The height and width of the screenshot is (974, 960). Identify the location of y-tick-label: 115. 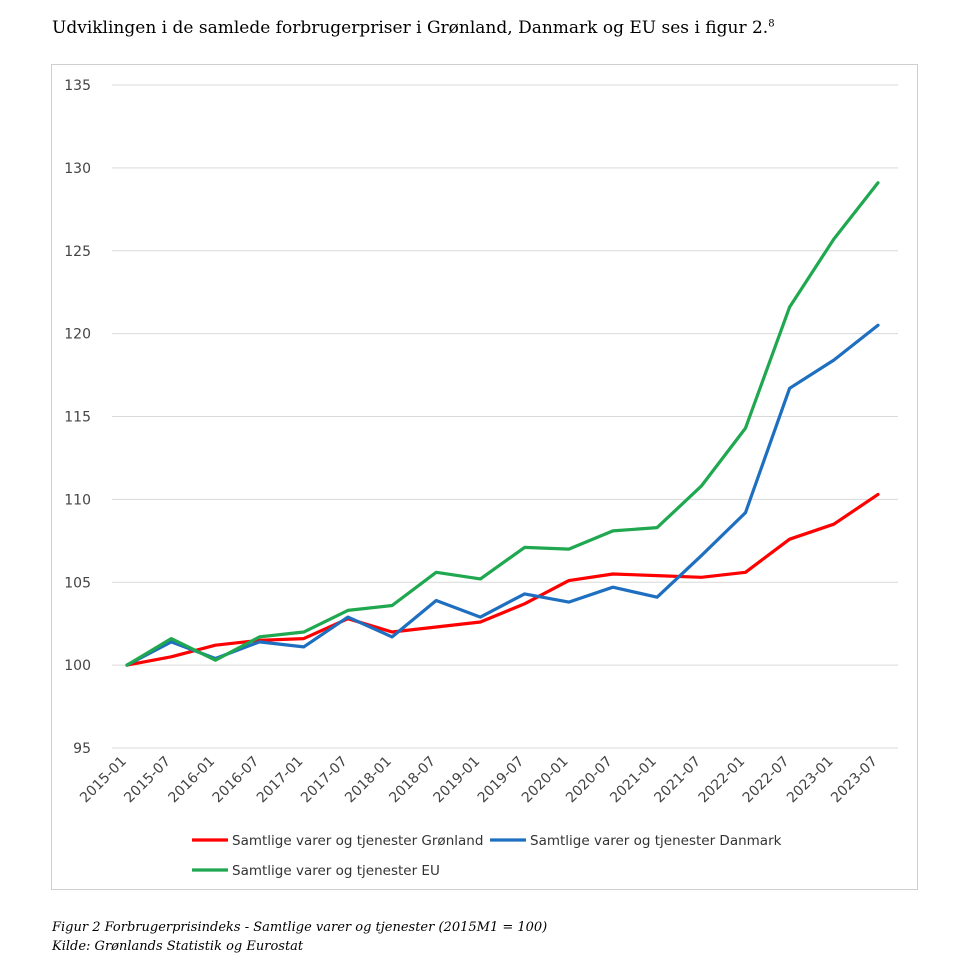
(77, 418).